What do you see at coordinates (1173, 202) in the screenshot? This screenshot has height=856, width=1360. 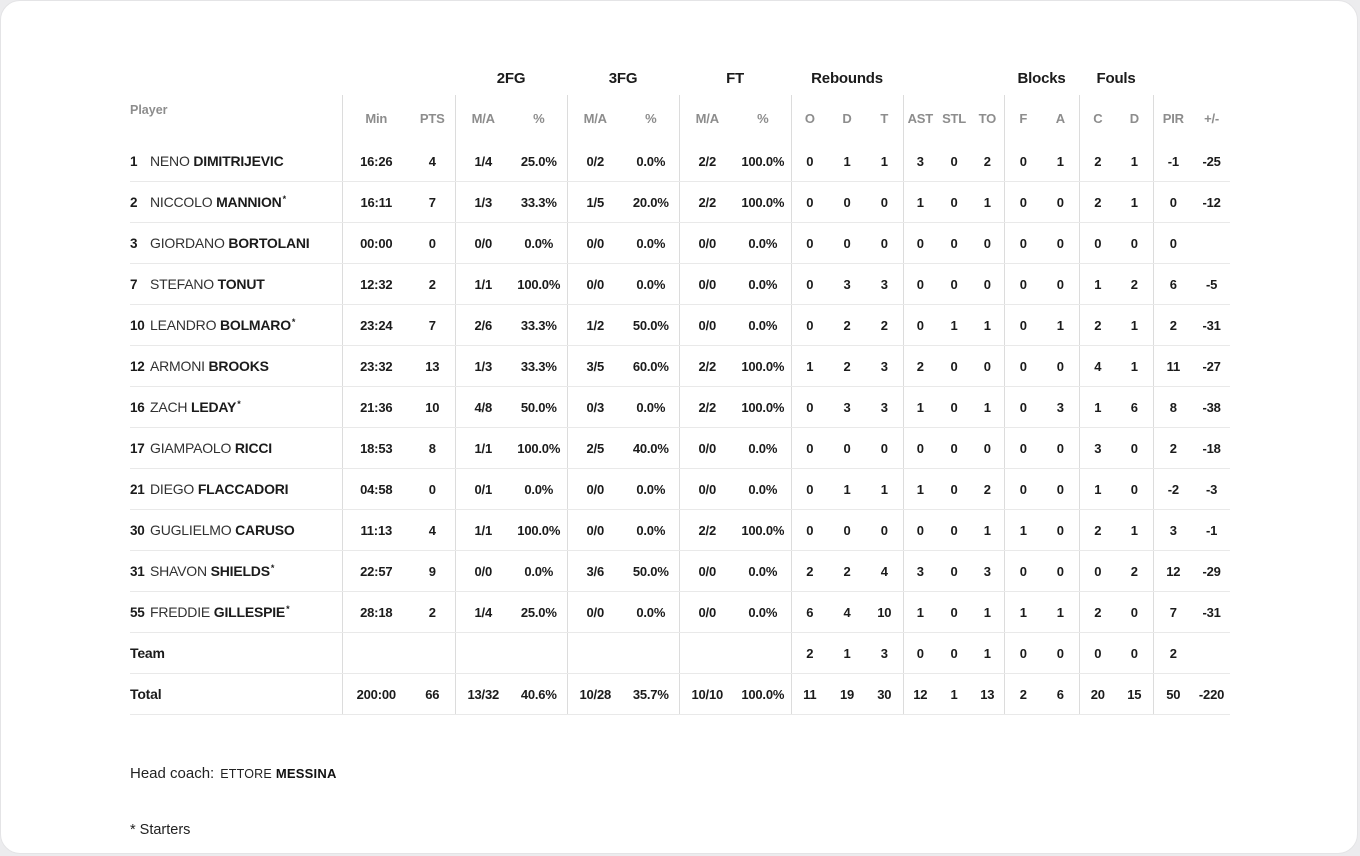 I see `cell-pir: 0` at bounding box center [1173, 202].